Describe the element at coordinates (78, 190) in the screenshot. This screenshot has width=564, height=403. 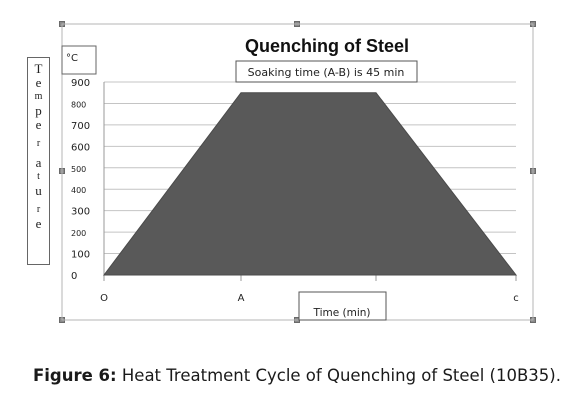
I see `y-tick-label-400: 400` at that location.